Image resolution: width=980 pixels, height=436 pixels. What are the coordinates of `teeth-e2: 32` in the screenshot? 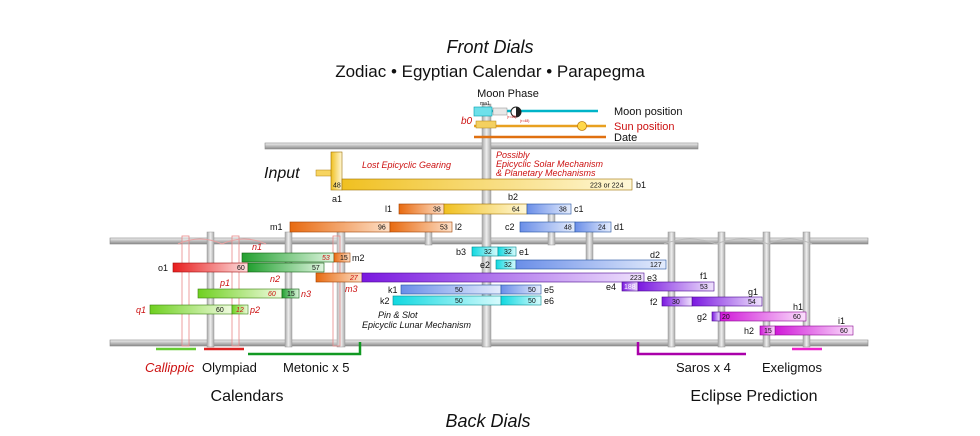 It's located at (508, 265).